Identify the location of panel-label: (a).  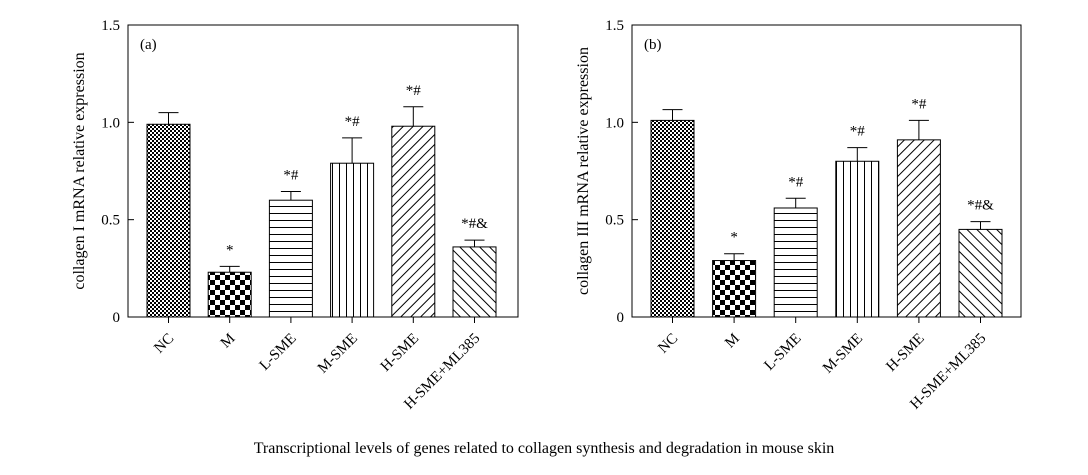
(148, 45).